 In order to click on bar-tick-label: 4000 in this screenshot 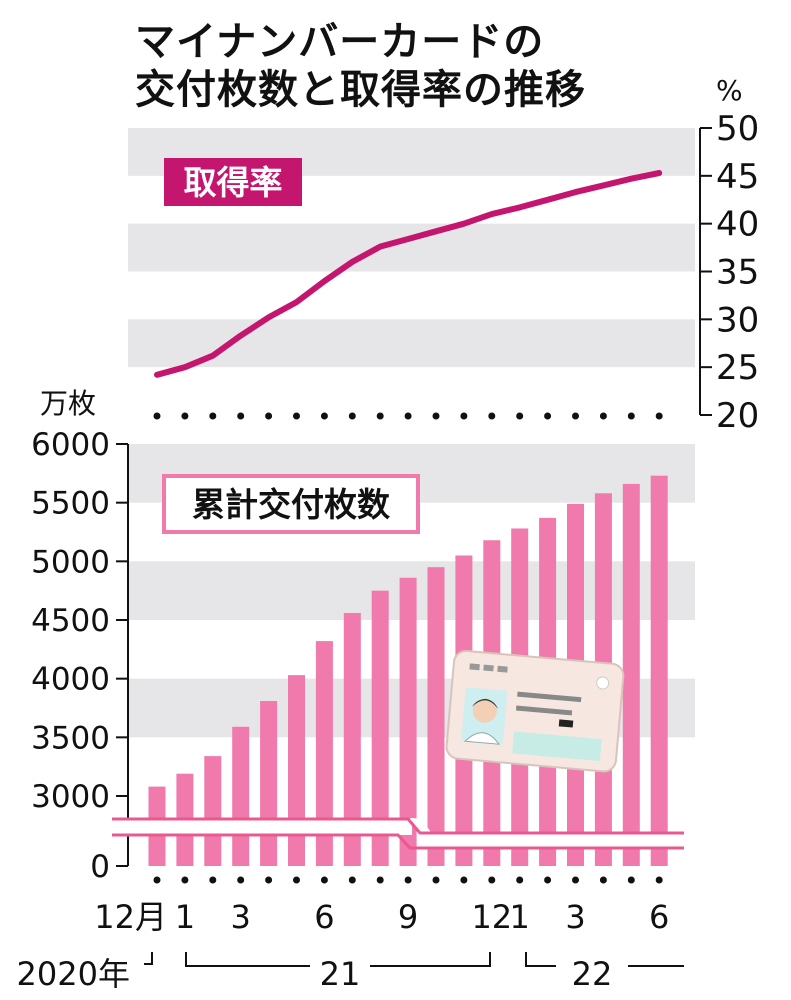, I will do `click(70, 680)`.